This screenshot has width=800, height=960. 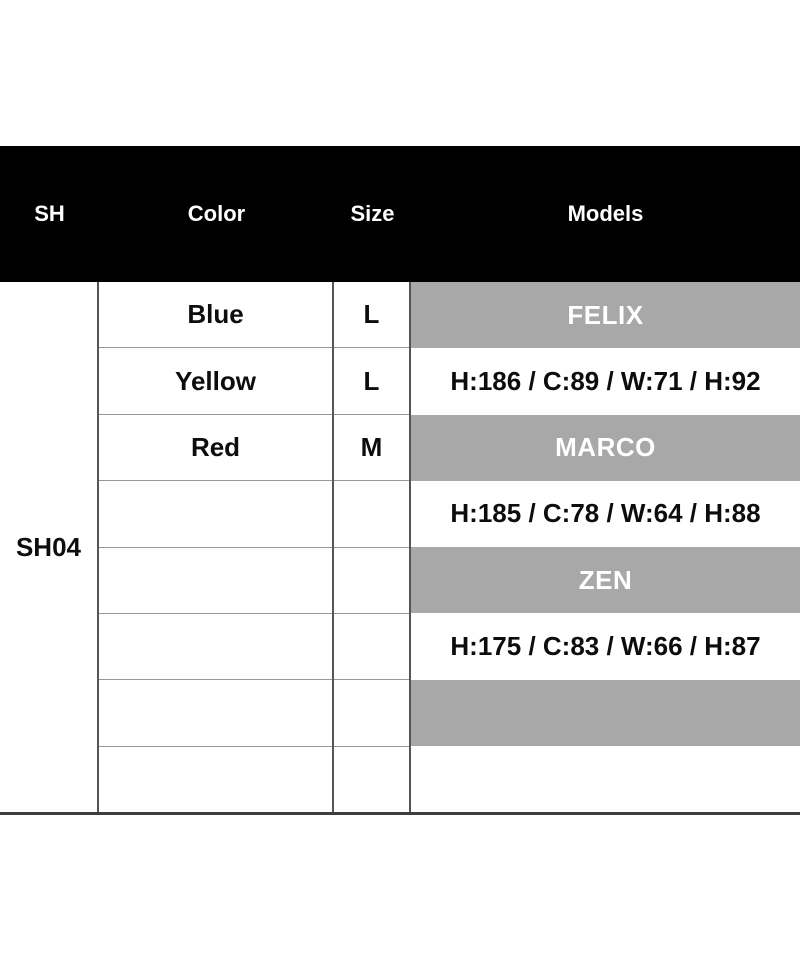 I want to click on model-name-cell: FELIX, so click(x=605, y=315).